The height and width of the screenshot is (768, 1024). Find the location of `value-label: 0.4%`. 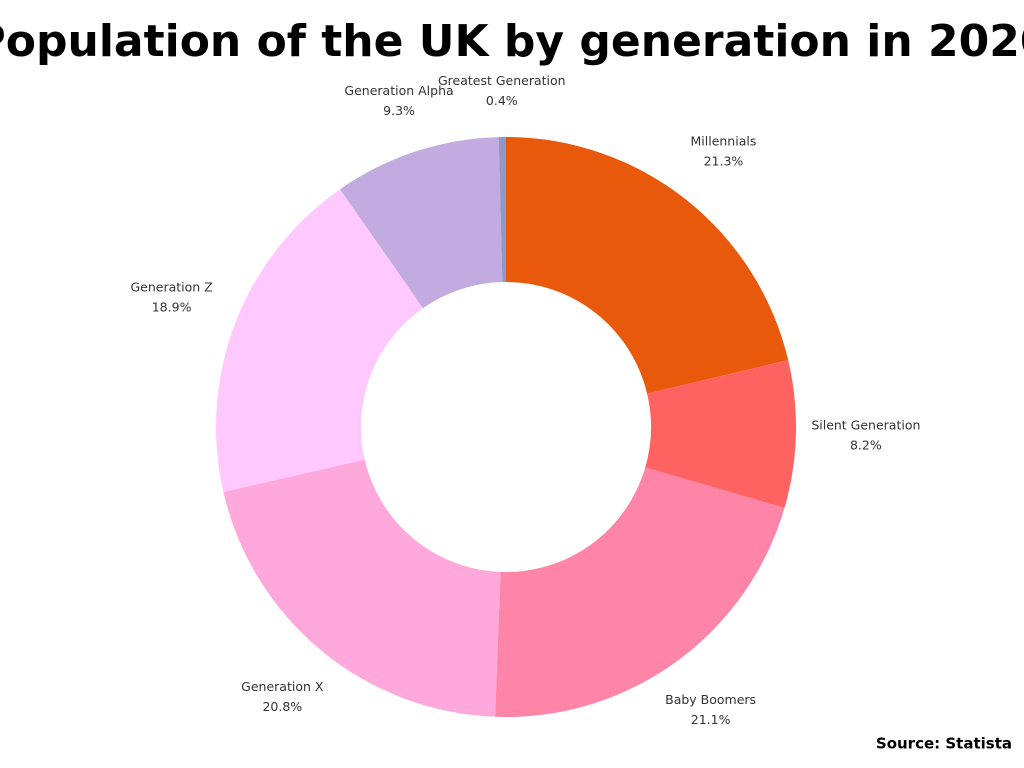

value-label: 0.4% is located at coordinates (502, 100).